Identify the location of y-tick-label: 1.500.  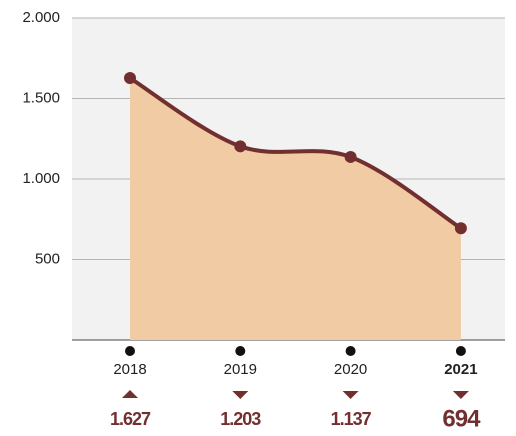
(41, 97).